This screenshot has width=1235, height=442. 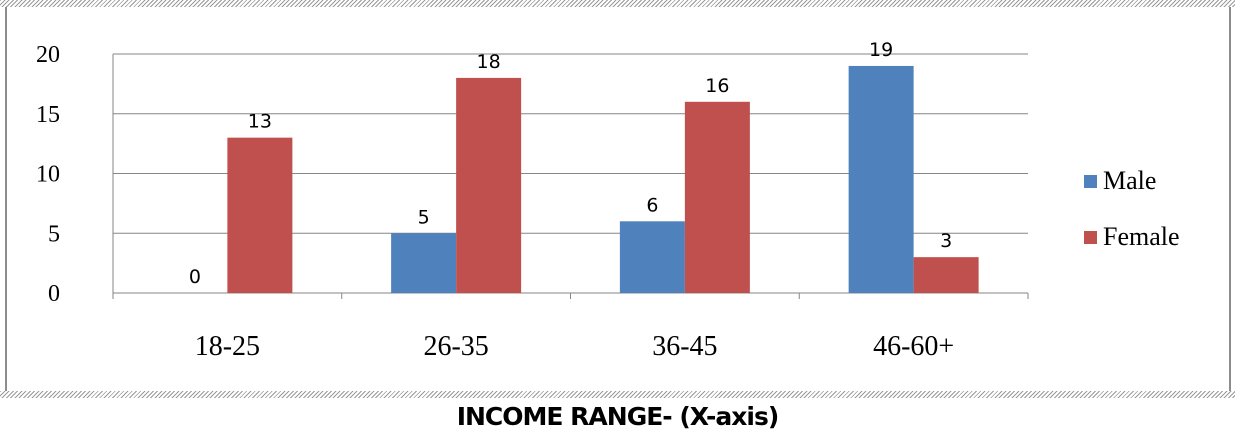 I want to click on x-category-label: 26-35, so click(x=455, y=346).